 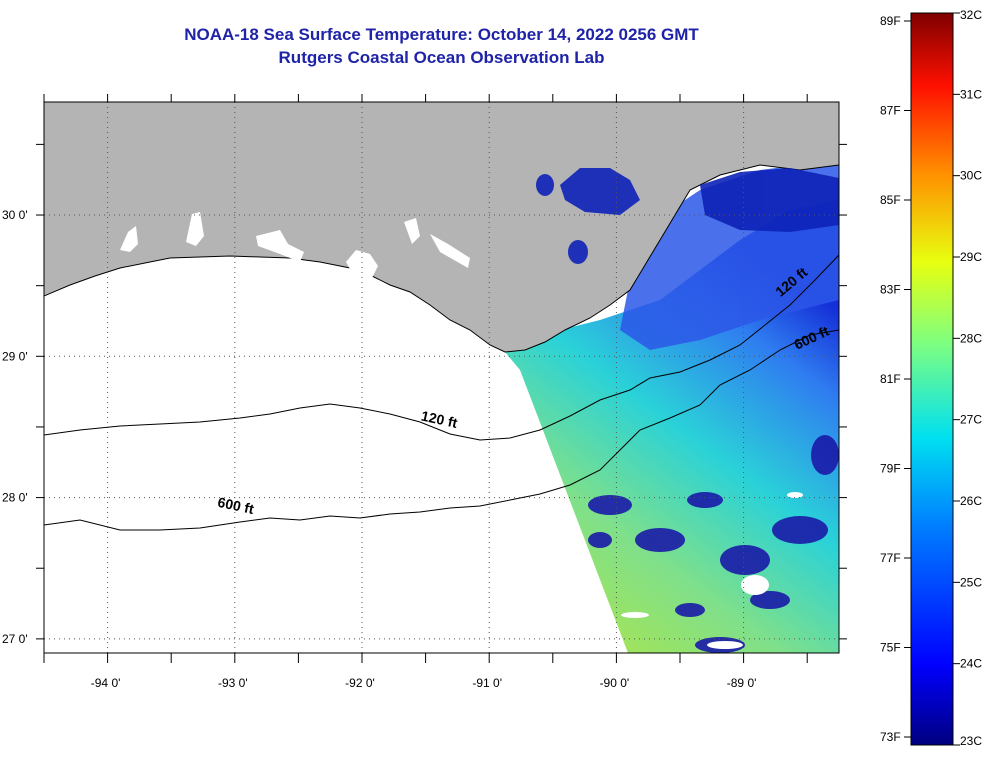 What do you see at coordinates (890, 290) in the screenshot?
I see `colorbar-f-label: 83F` at bounding box center [890, 290].